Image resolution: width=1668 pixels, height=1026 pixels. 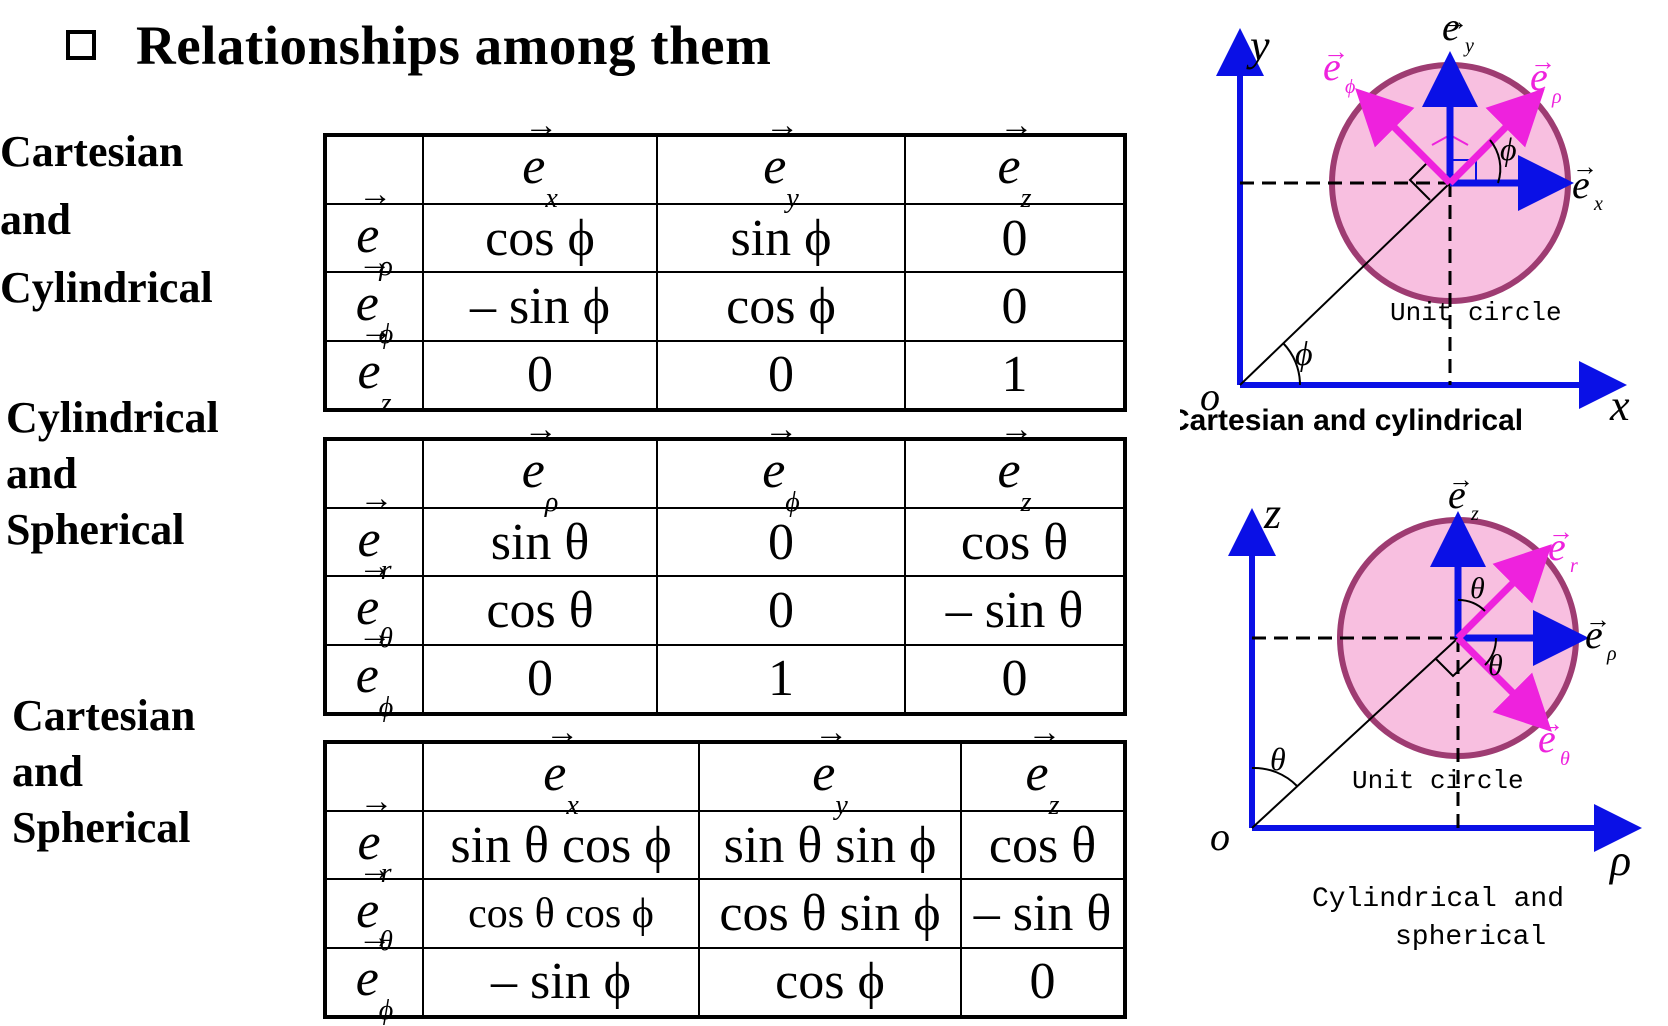 I want to click on label-e-phi: → e ϕ, so click(x=1339, y=67).